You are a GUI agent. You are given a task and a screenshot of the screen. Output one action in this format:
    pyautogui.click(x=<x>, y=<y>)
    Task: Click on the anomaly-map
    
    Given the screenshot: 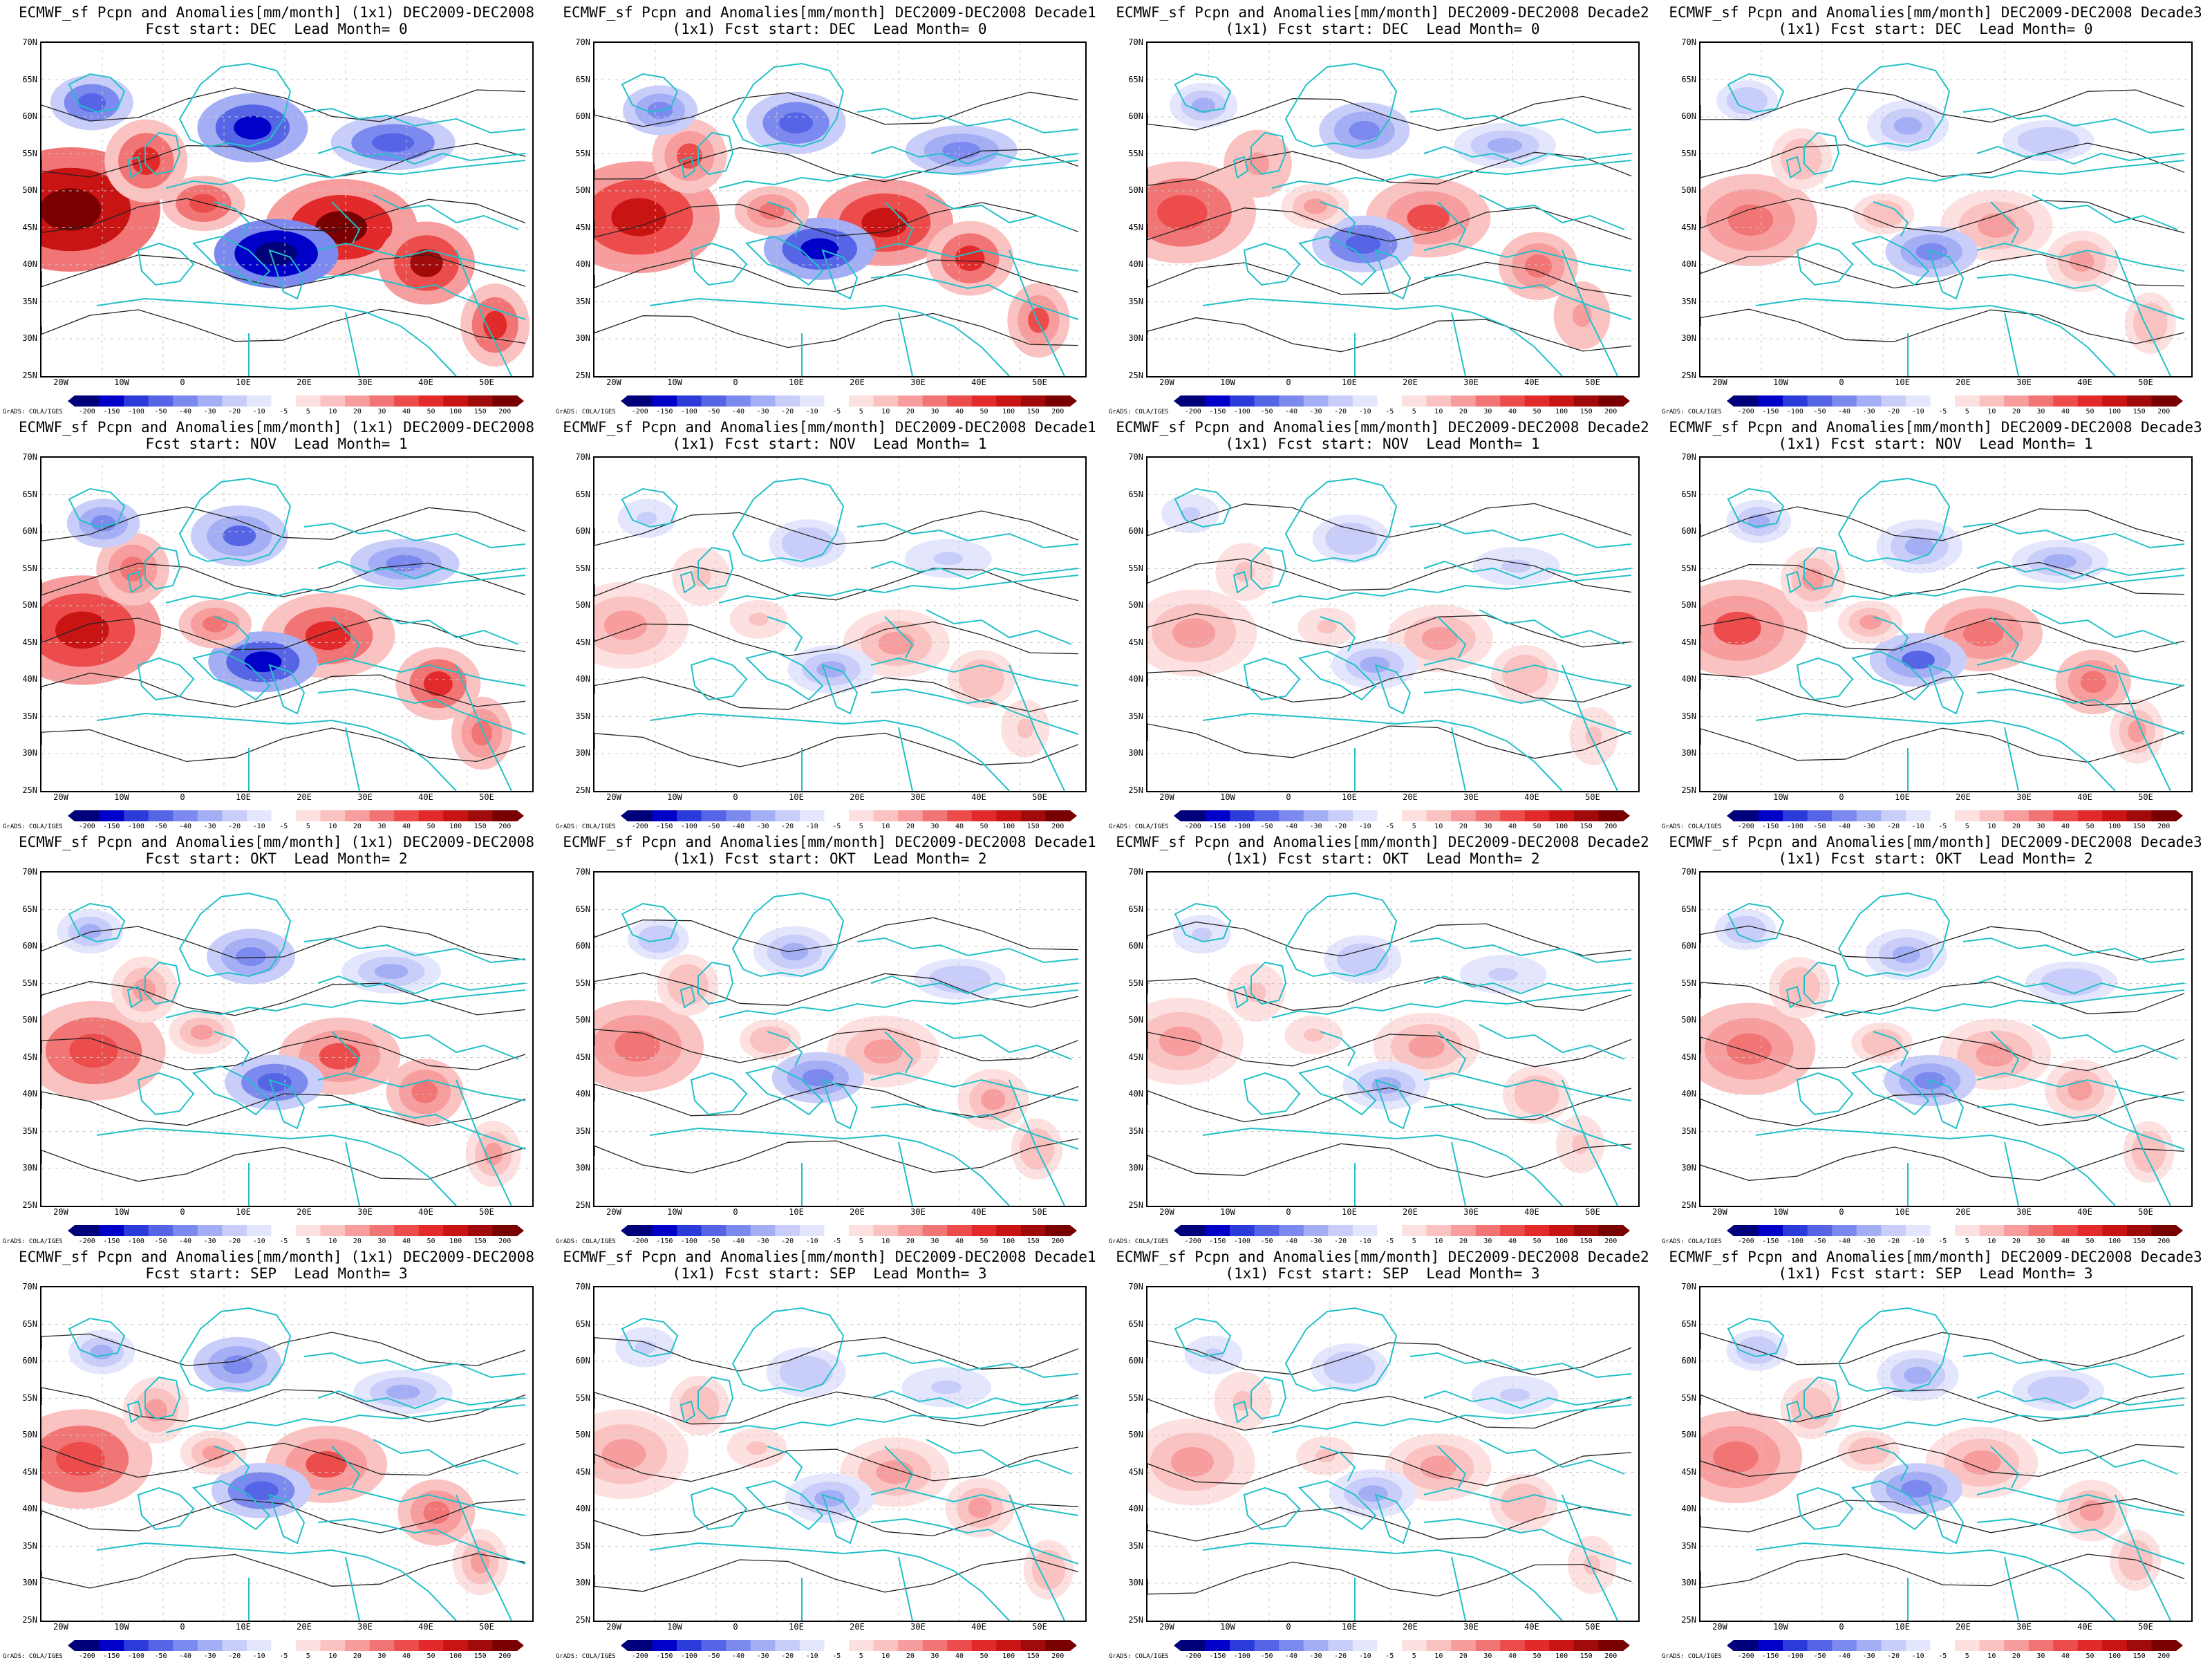 What is the action you would take?
    pyautogui.click(x=287, y=1039)
    